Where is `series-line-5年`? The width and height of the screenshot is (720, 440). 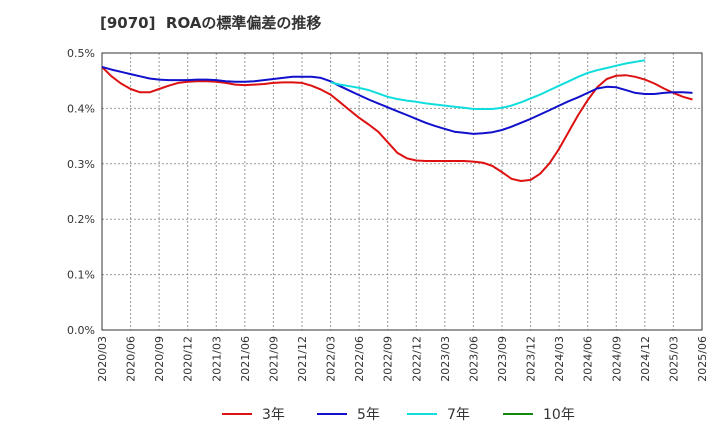
series-line-5年 is located at coordinates (397, 100).